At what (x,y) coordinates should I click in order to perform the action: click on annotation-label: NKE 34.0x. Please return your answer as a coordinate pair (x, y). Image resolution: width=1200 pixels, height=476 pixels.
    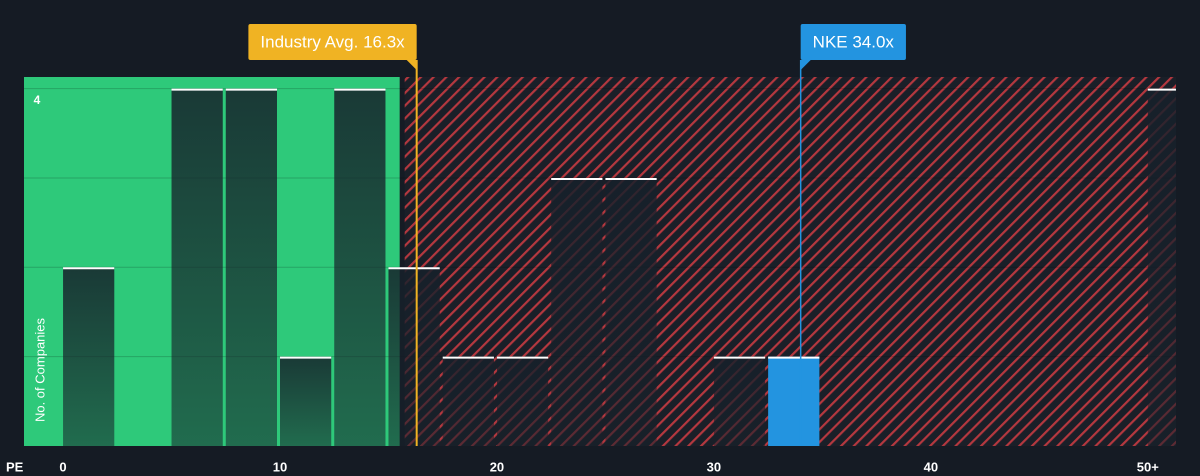
    Looking at the image, I should click on (854, 41).